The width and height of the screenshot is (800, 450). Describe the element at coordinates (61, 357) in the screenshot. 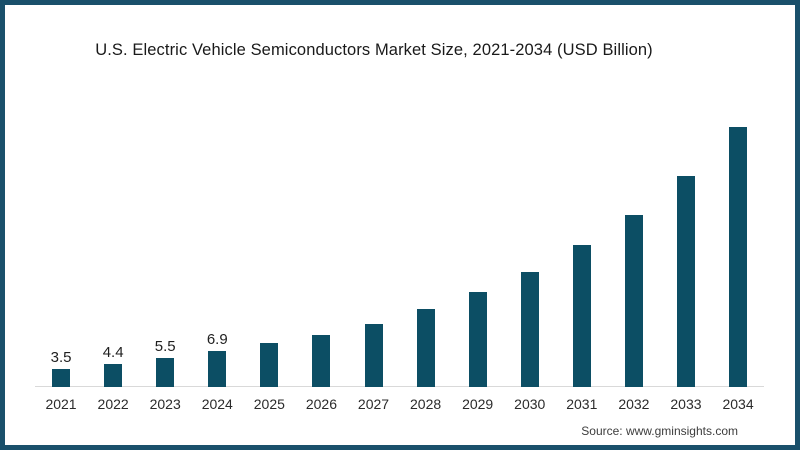

I see `bar-value-label: 3.5` at that location.